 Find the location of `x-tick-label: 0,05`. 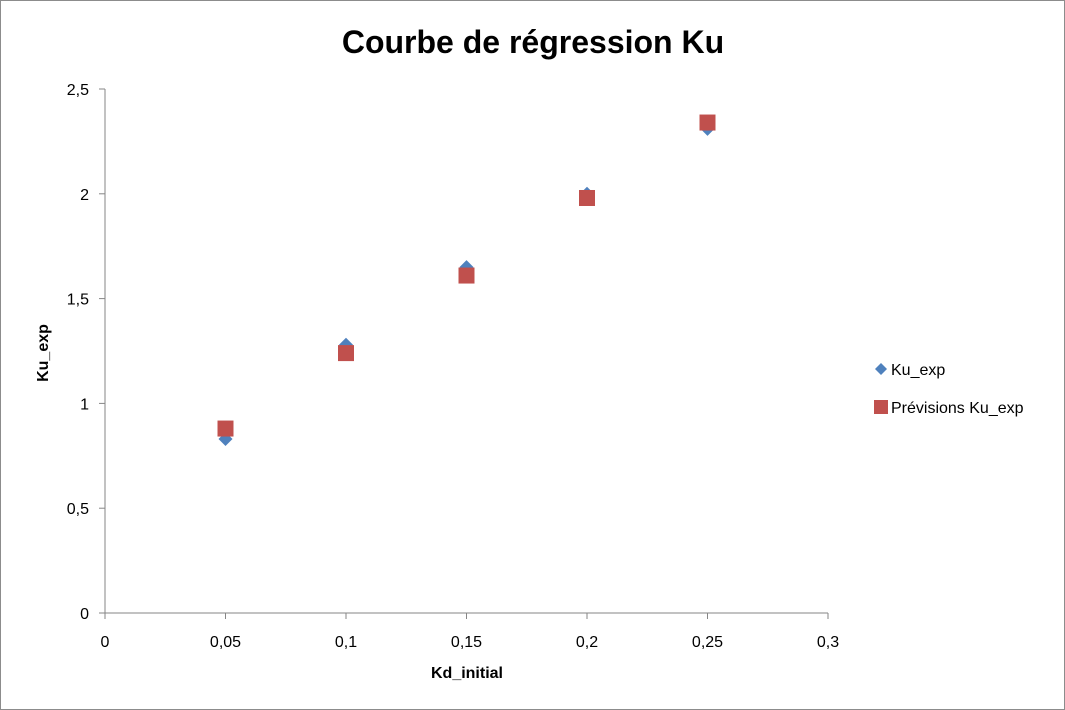

x-tick-label: 0,05 is located at coordinates (225, 642).